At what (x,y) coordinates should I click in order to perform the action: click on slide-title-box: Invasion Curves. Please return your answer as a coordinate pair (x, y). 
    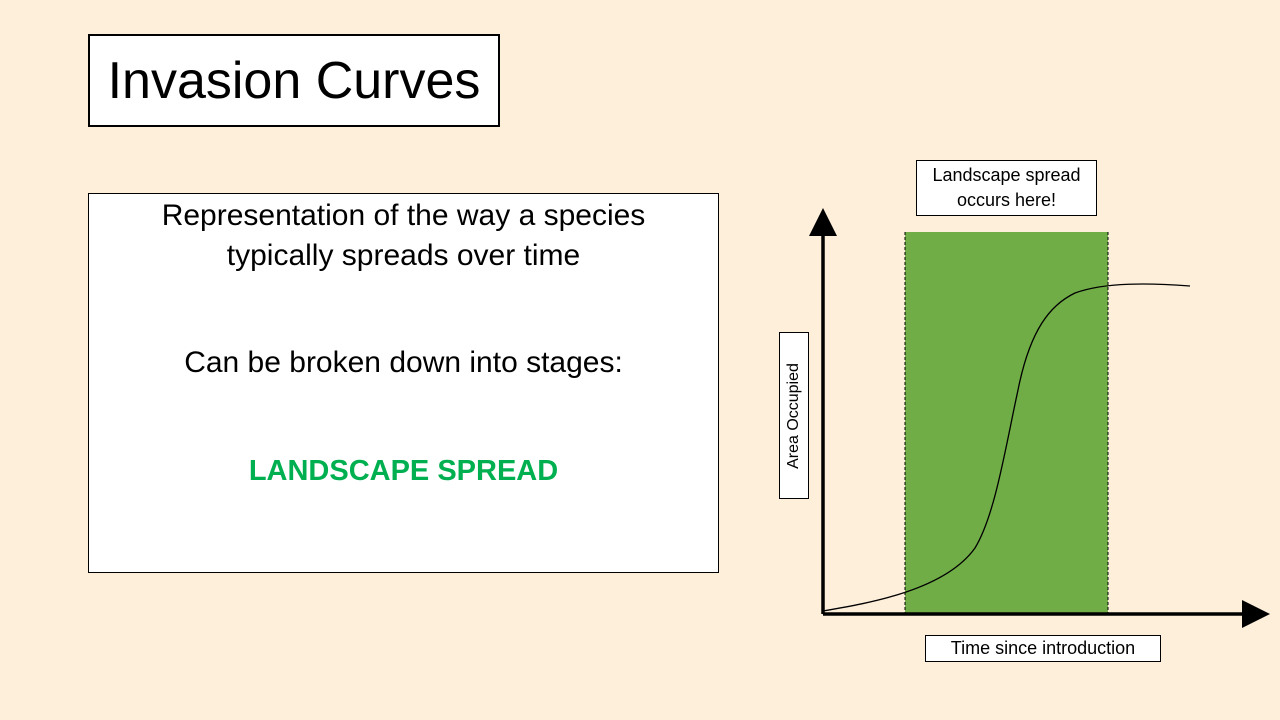
    Looking at the image, I should click on (294, 80).